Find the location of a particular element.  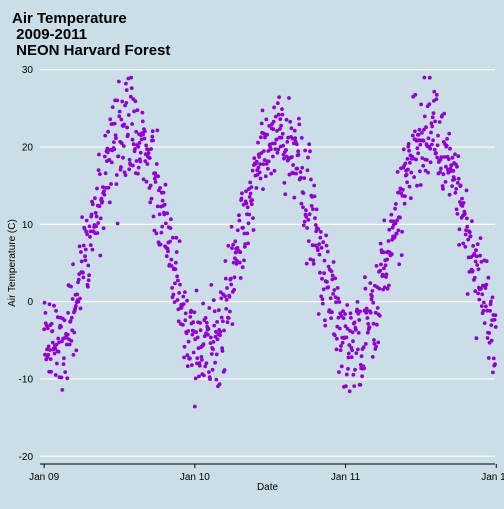

y-tick-label: -20 is located at coordinates (26, 457).